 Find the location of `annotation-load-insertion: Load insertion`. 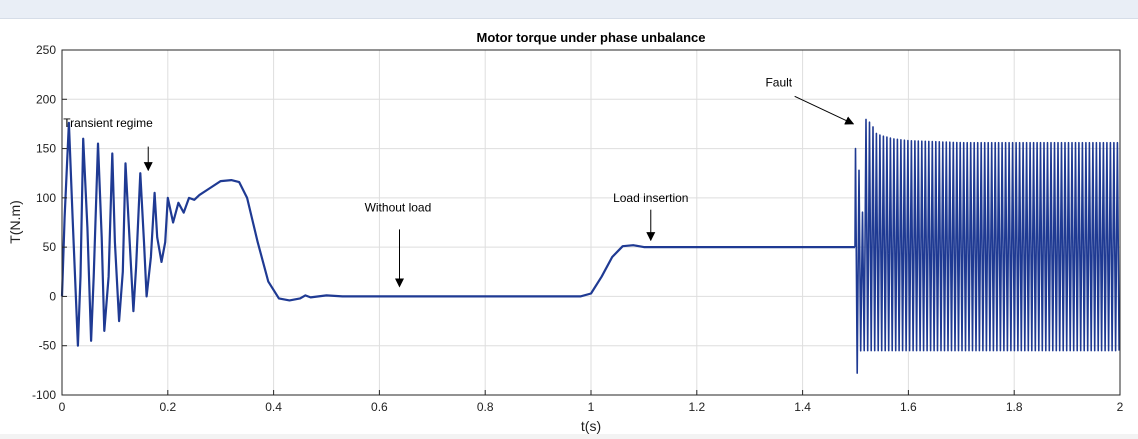

annotation-load-insertion: Load insertion is located at coordinates (650, 198).